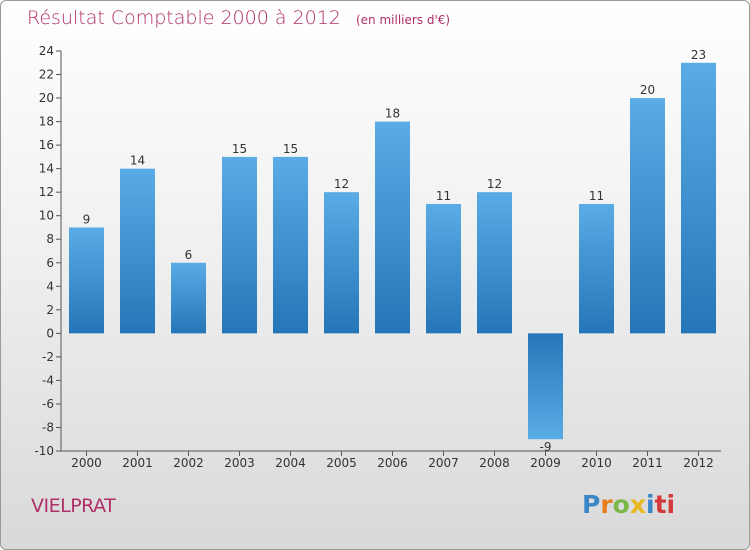  What do you see at coordinates (46, 51) in the screenshot?
I see `y-tick-label: 24` at bounding box center [46, 51].